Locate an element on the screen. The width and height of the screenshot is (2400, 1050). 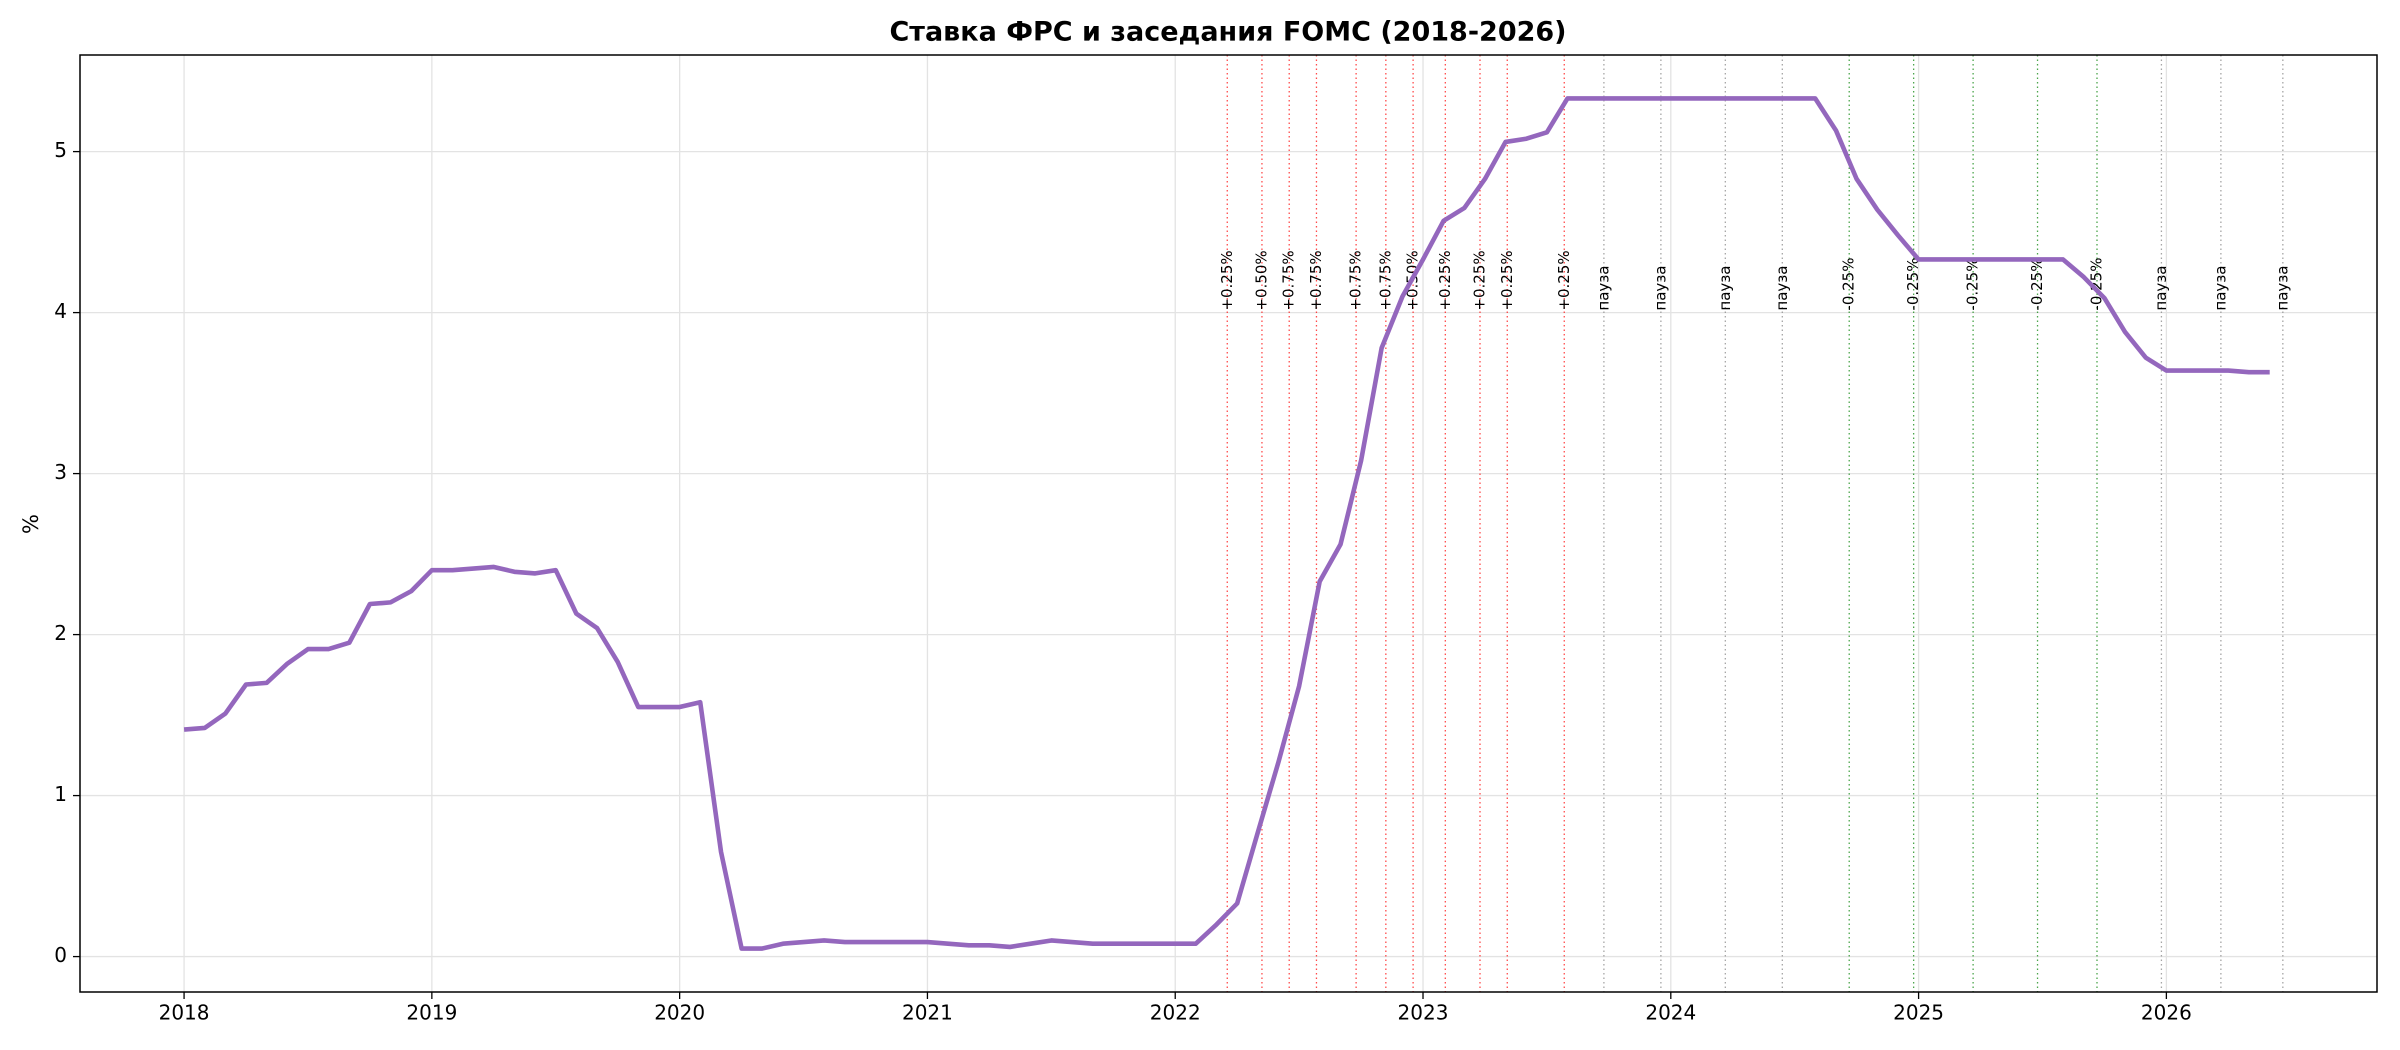
y-axis-label: % is located at coordinates (31, 524).